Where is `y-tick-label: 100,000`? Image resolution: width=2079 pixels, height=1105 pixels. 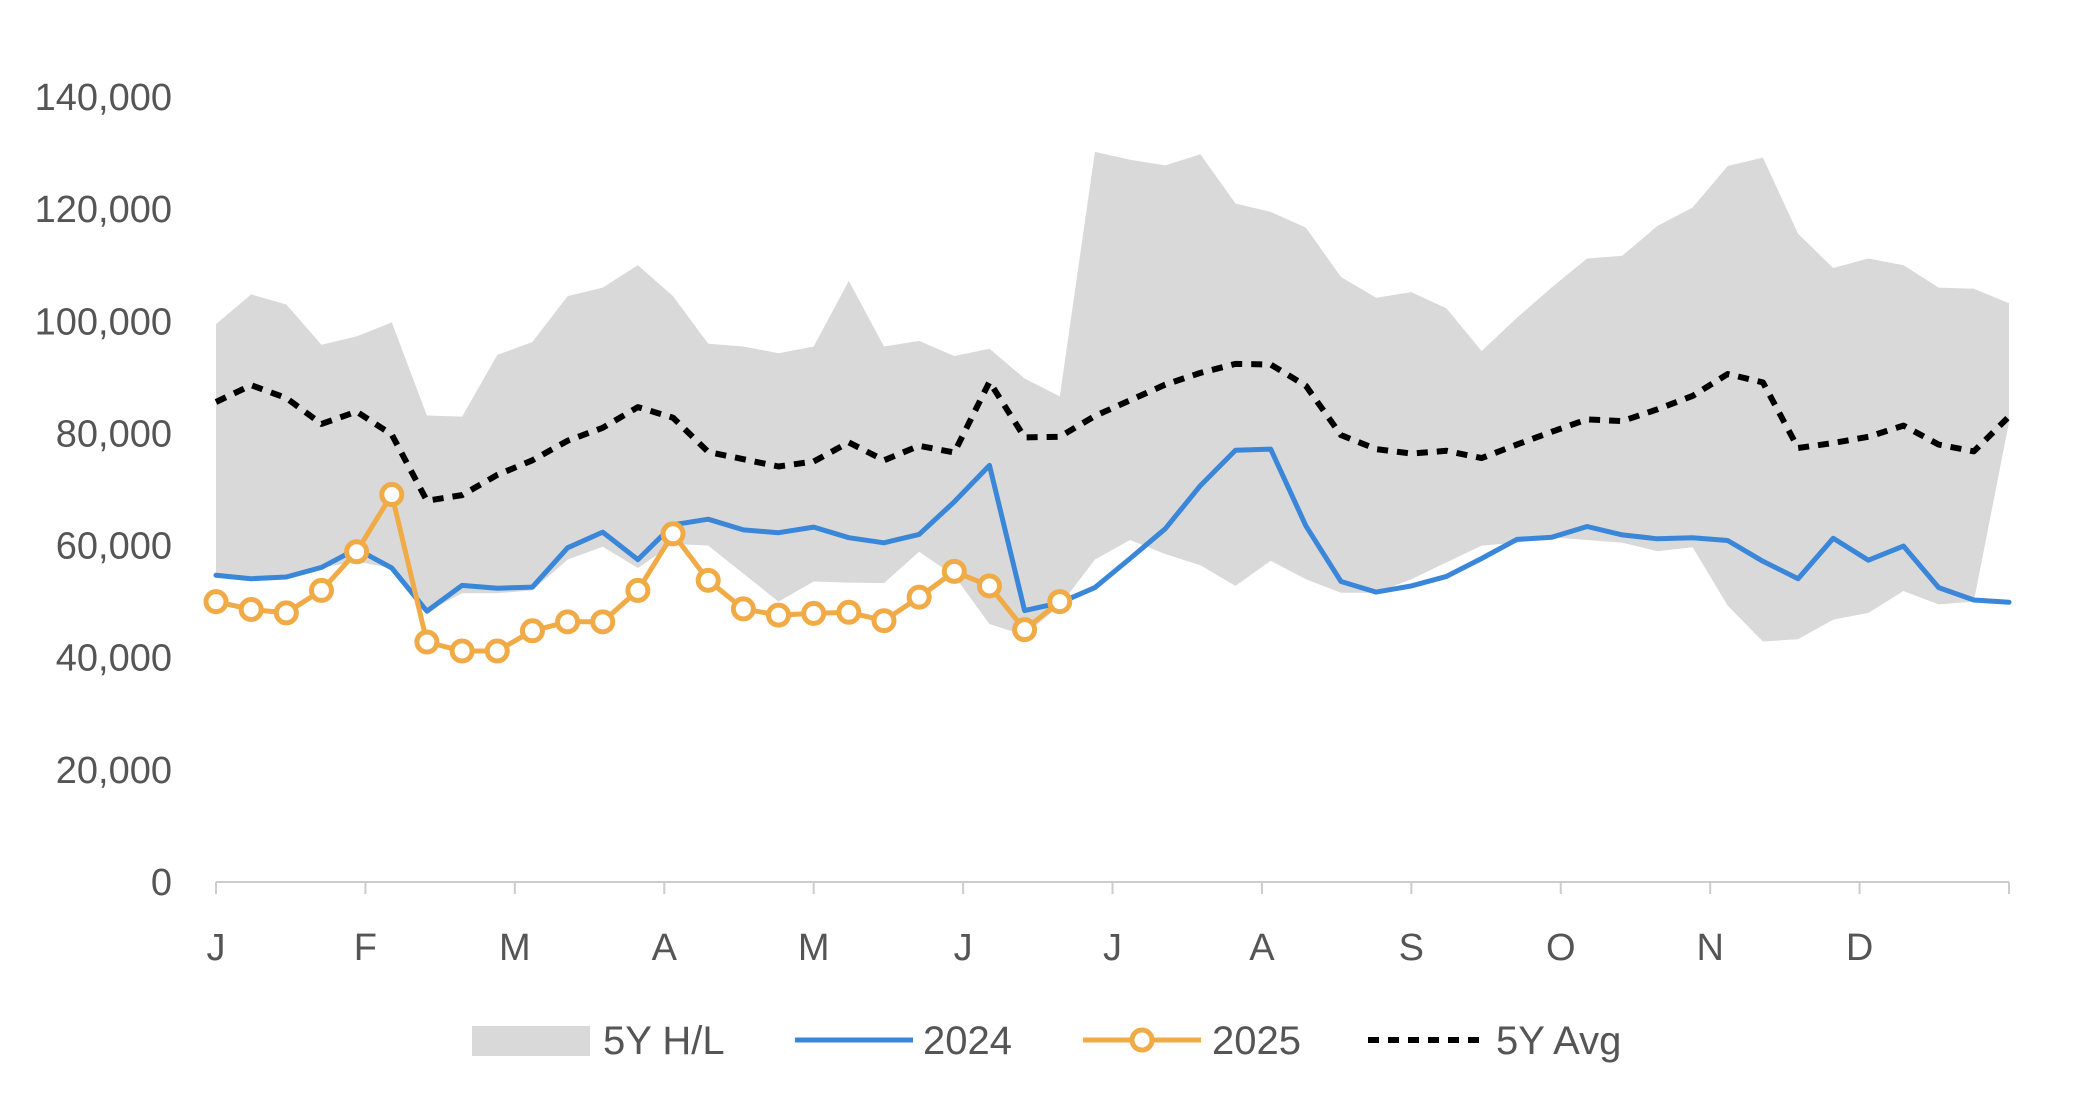 y-tick-label: 100,000 is located at coordinates (103, 322).